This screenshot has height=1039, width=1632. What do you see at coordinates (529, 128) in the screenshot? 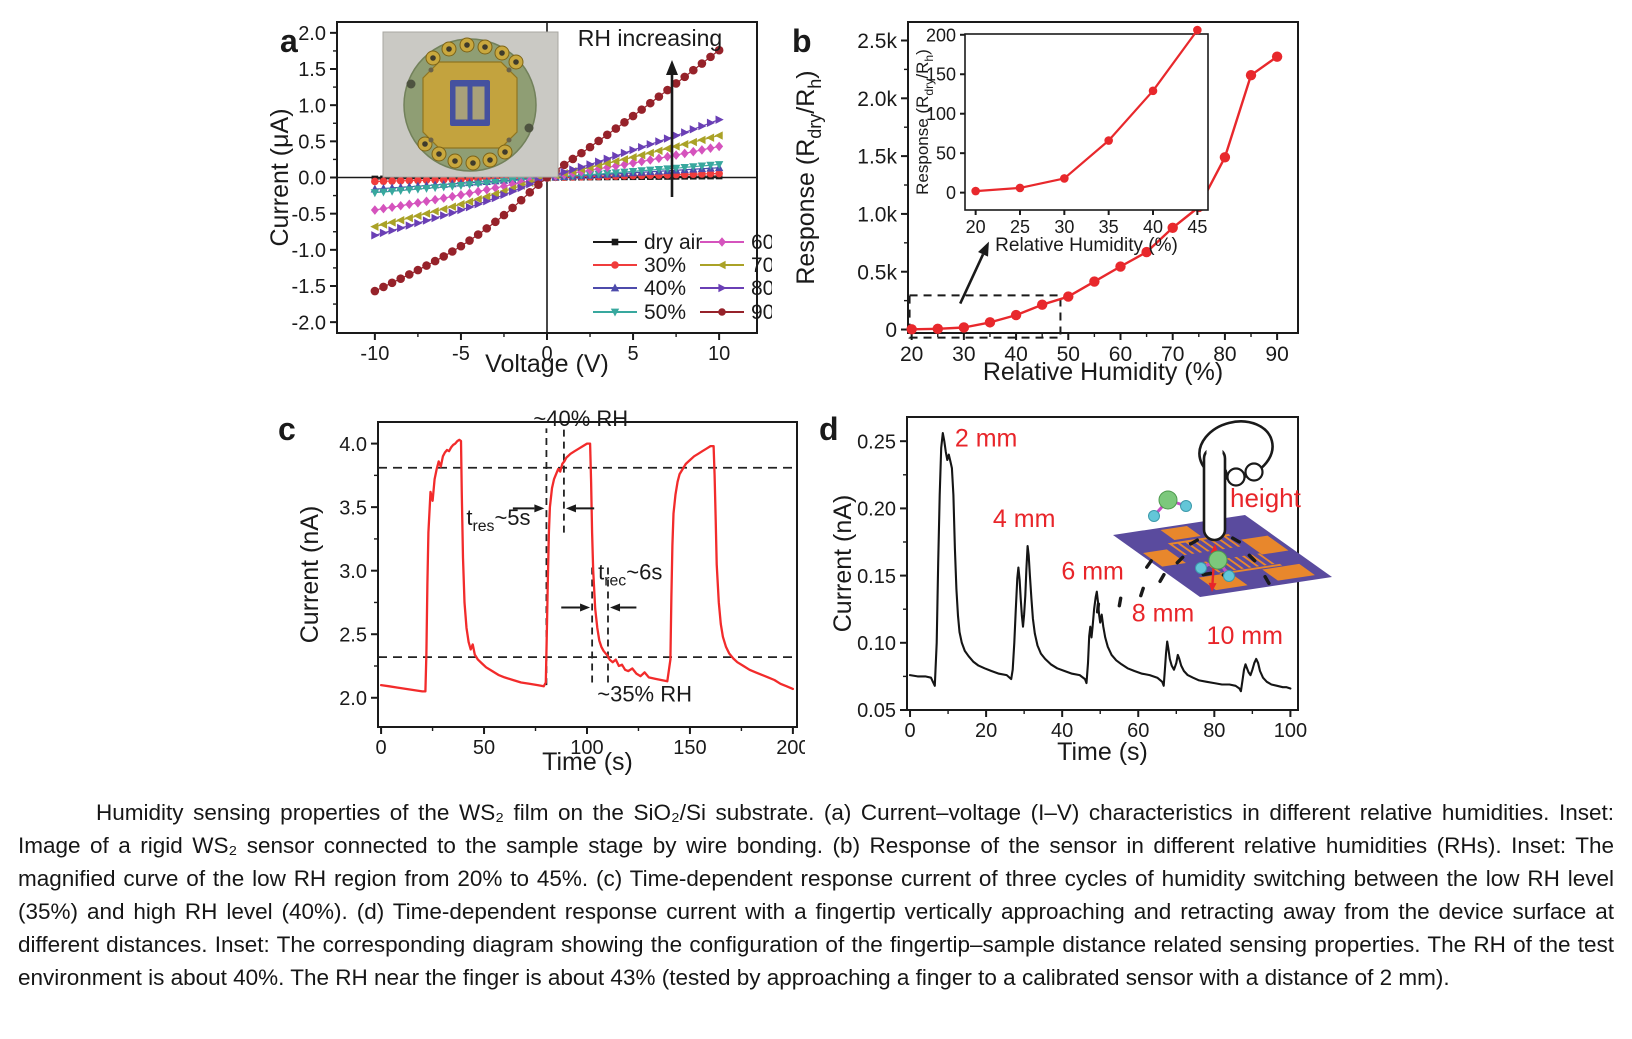
I see `board-hole` at bounding box center [529, 128].